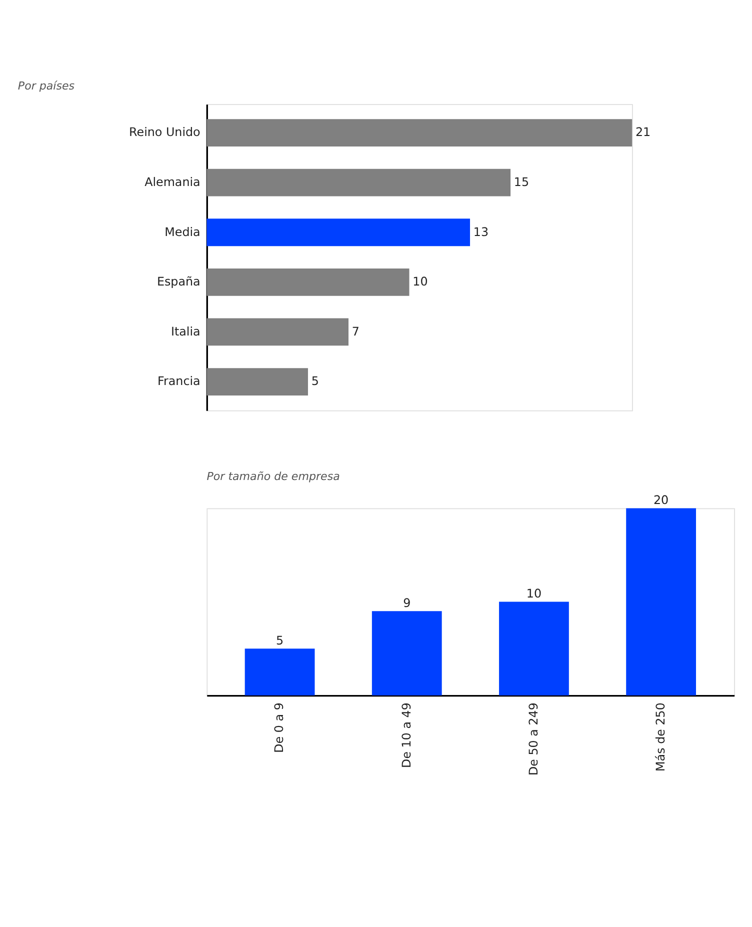 The width and height of the screenshot is (752, 927). Describe the element at coordinates (185, 331) in the screenshot. I see `y-tick-label: Italia` at that location.